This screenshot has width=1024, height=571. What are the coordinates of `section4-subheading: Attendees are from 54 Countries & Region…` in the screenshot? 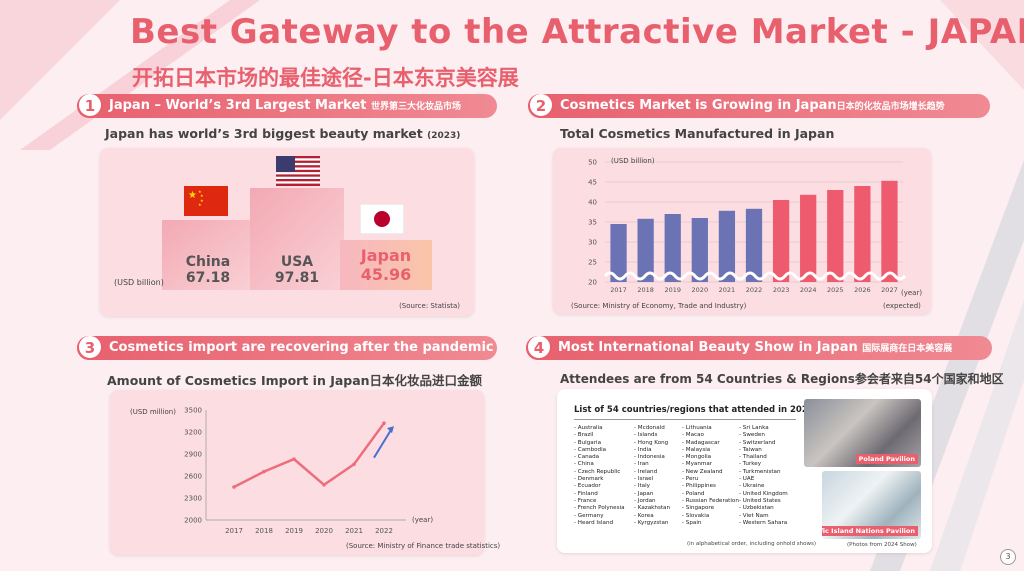 It's located at (782, 379).